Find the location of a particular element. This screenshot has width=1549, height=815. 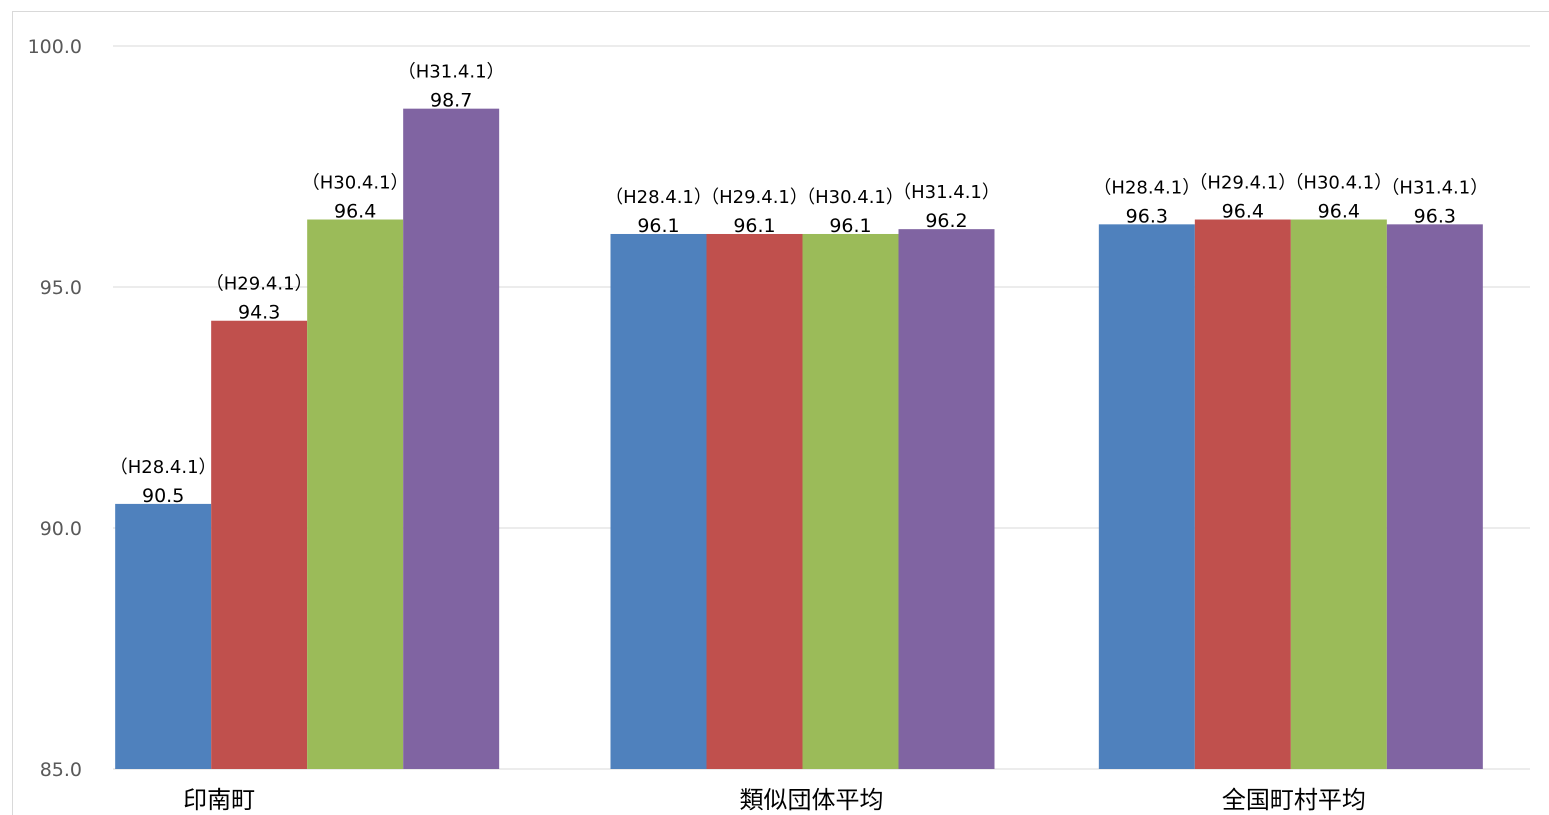

x-category-label: 類似団体平均 is located at coordinates (812, 800).